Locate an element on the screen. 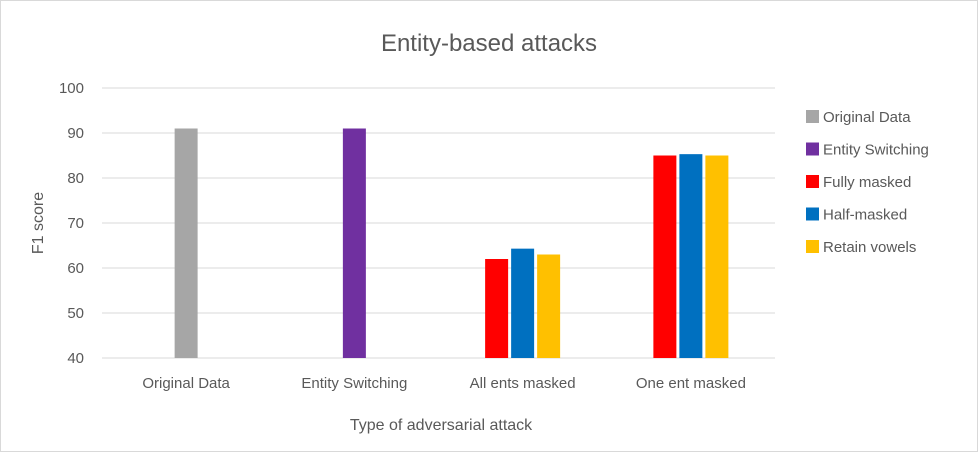  bar-fully-masked-one-ent-masked is located at coordinates (665, 256).